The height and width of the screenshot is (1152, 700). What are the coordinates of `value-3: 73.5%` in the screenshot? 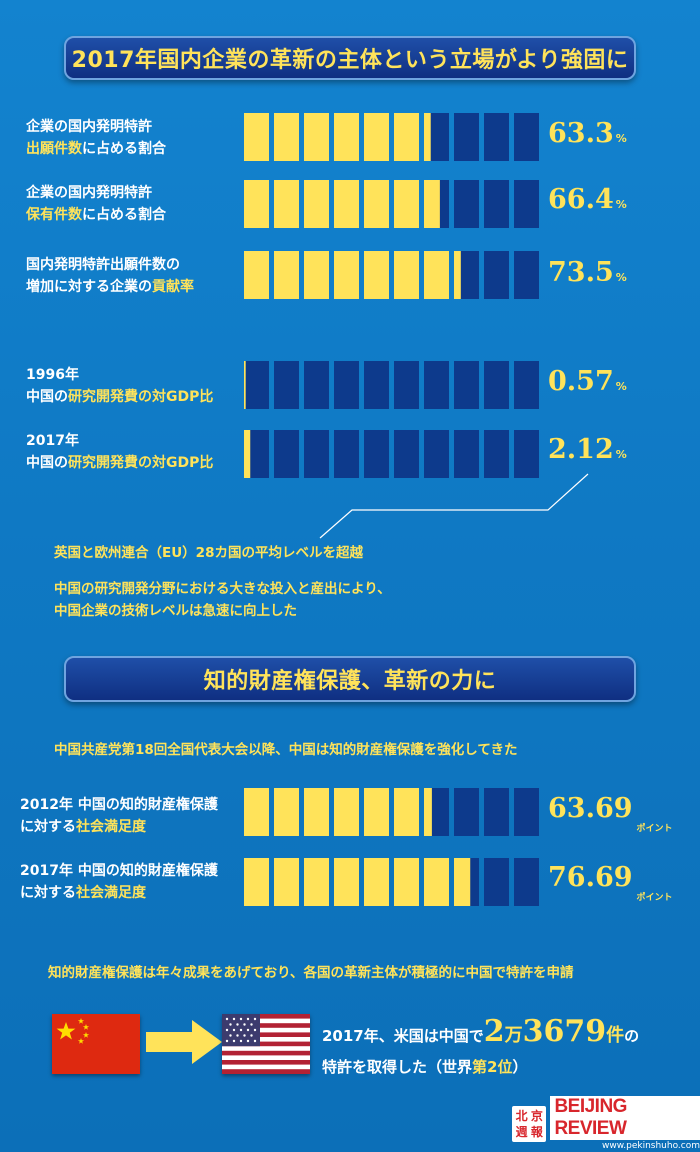 It's located at (587, 272).